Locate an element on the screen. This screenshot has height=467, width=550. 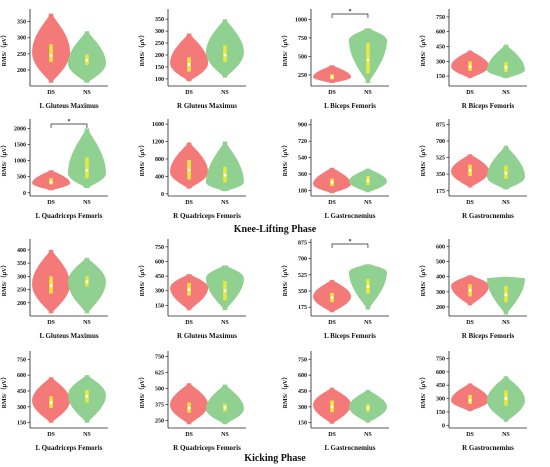
panel-title: L Biceps Femoris is located at coordinates (350, 106).